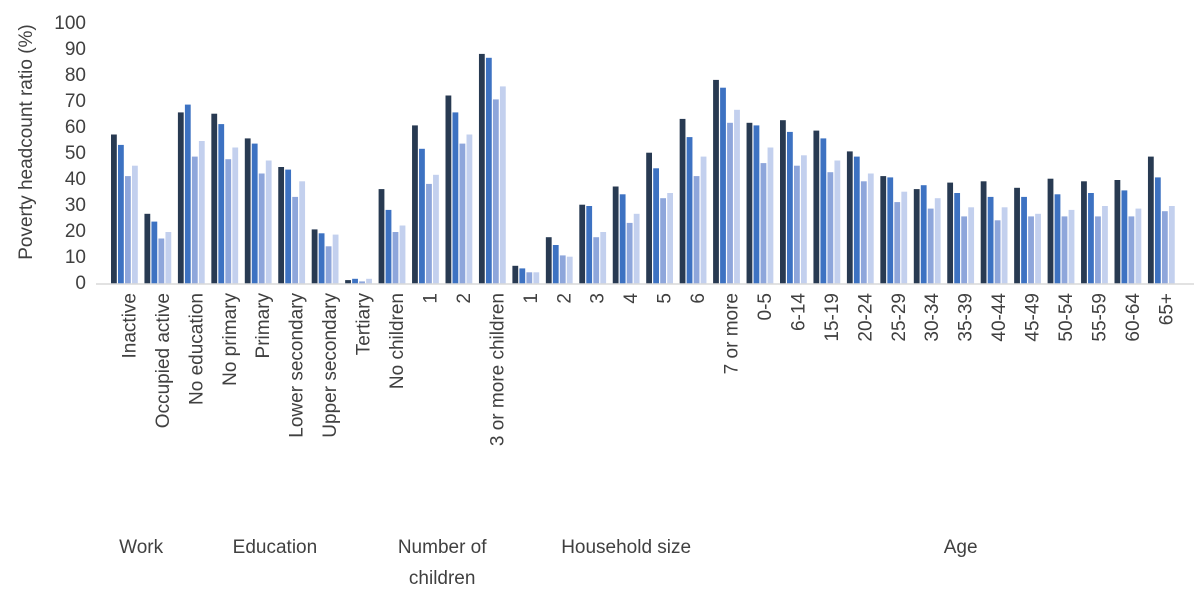 The image size is (1194, 599). What do you see at coordinates (75, 75) in the screenshot?
I see `y-tick-label: 80` at bounding box center [75, 75].